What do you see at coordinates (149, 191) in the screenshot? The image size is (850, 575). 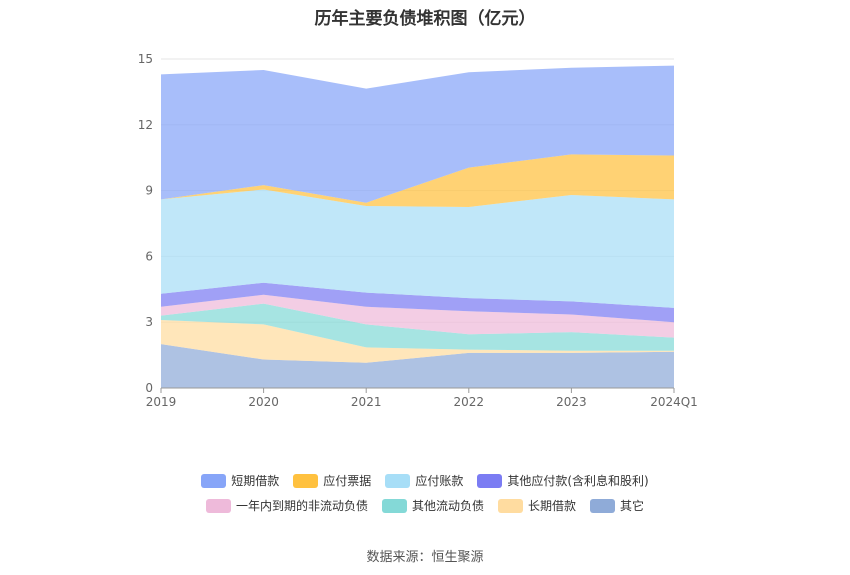 I see `y-tick-label: 9` at bounding box center [149, 191].